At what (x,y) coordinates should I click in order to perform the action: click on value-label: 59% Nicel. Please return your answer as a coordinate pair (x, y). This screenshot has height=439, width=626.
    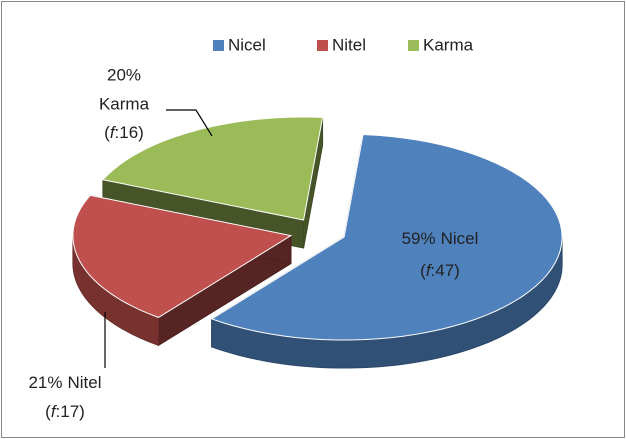
    Looking at the image, I should click on (440, 238).